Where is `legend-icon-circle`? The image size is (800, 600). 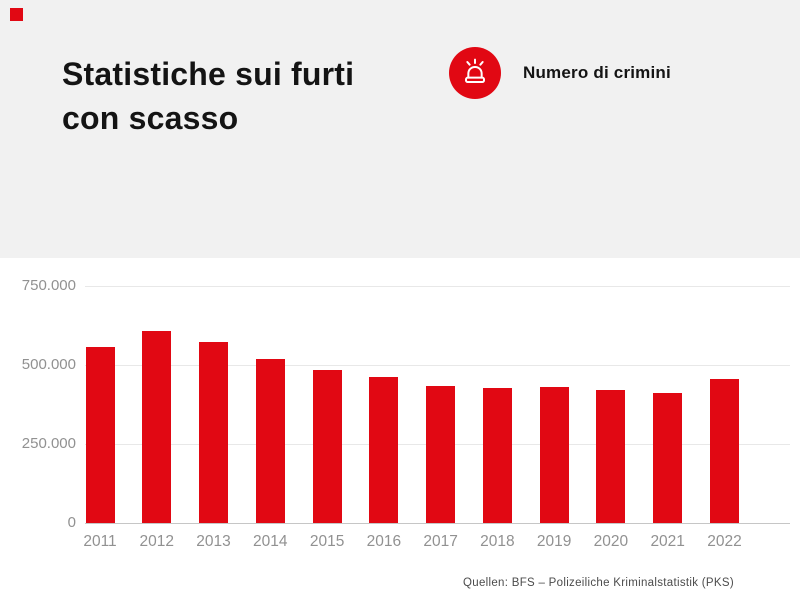 legend-icon-circle is located at coordinates (475, 73).